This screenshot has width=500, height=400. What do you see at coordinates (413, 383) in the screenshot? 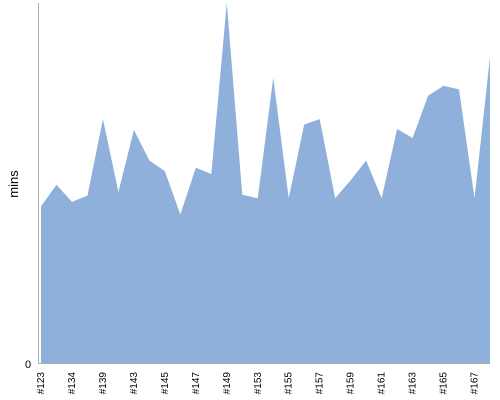
I see `x-tick-label: #163` at bounding box center [413, 383].